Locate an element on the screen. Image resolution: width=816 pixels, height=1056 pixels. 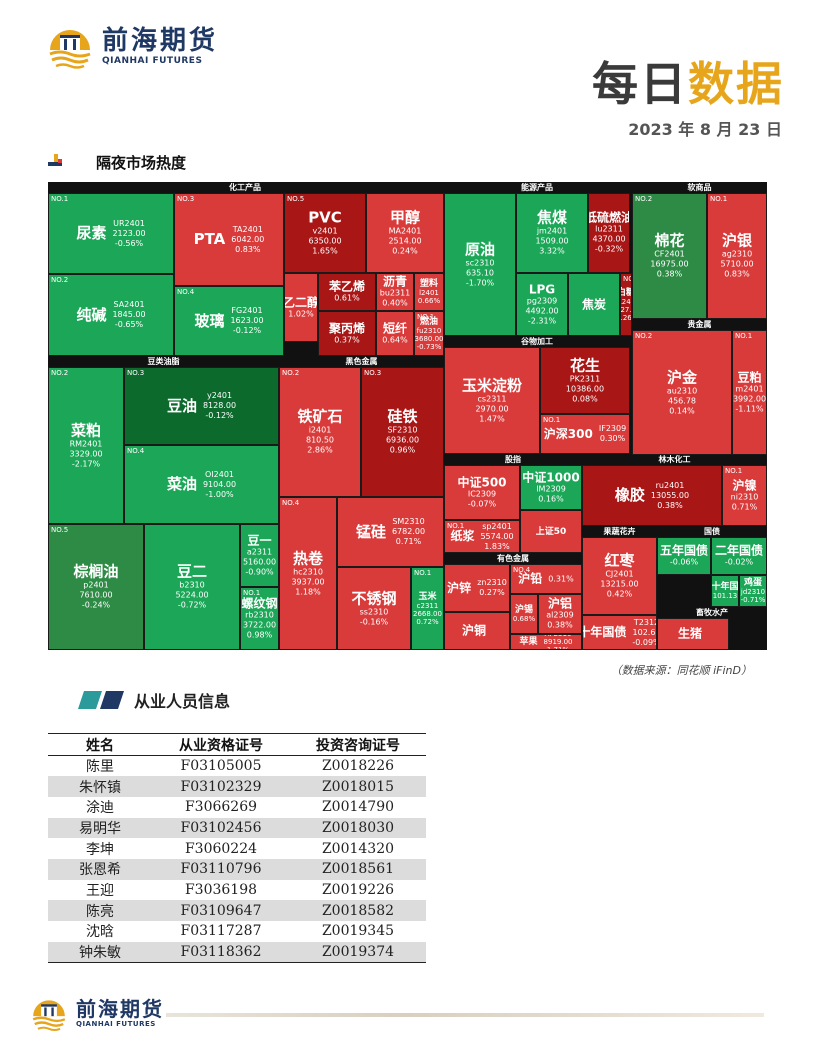
table-row: 李坤 F3060224 Z0014320 is located at coordinates (237, 848).